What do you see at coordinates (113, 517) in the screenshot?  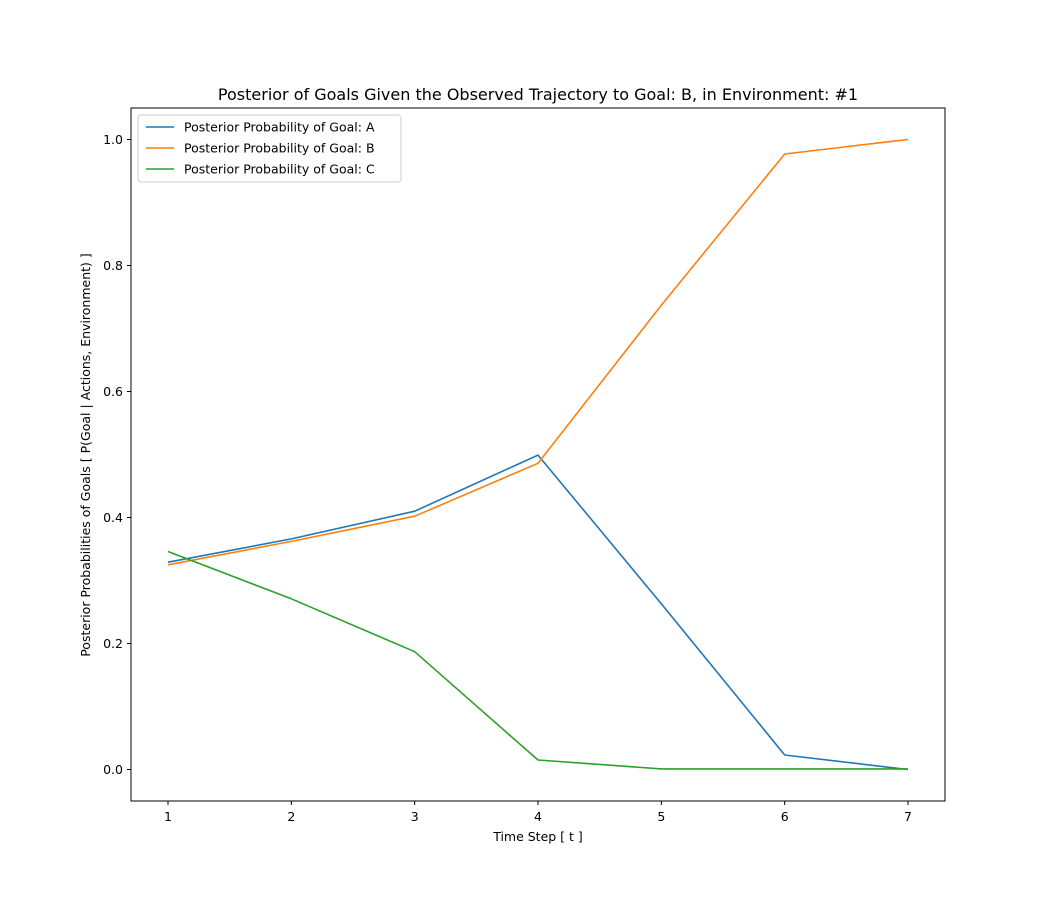 I see `y-tick-label: 0.4` at bounding box center [113, 517].